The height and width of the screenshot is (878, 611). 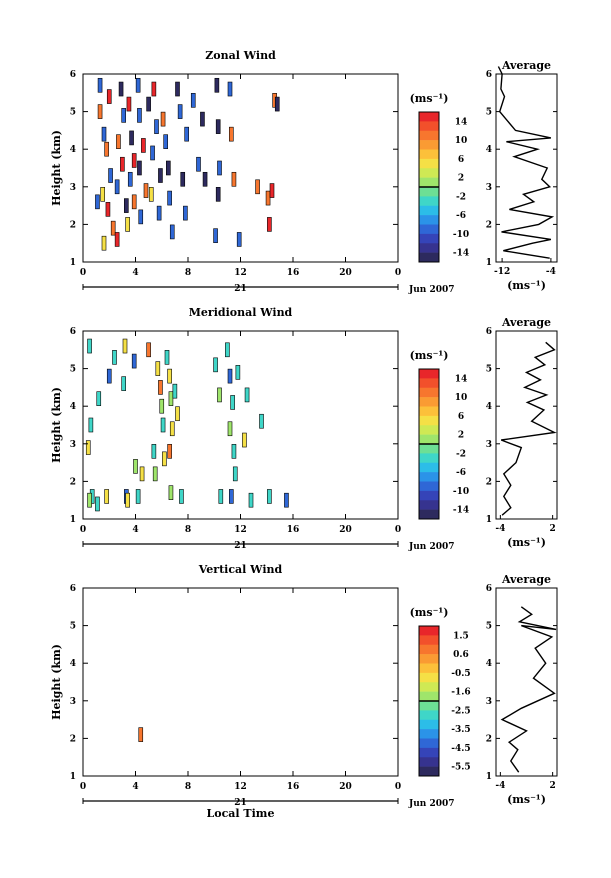 I want to click on x-tick-label: 8, so click(x=188, y=273).